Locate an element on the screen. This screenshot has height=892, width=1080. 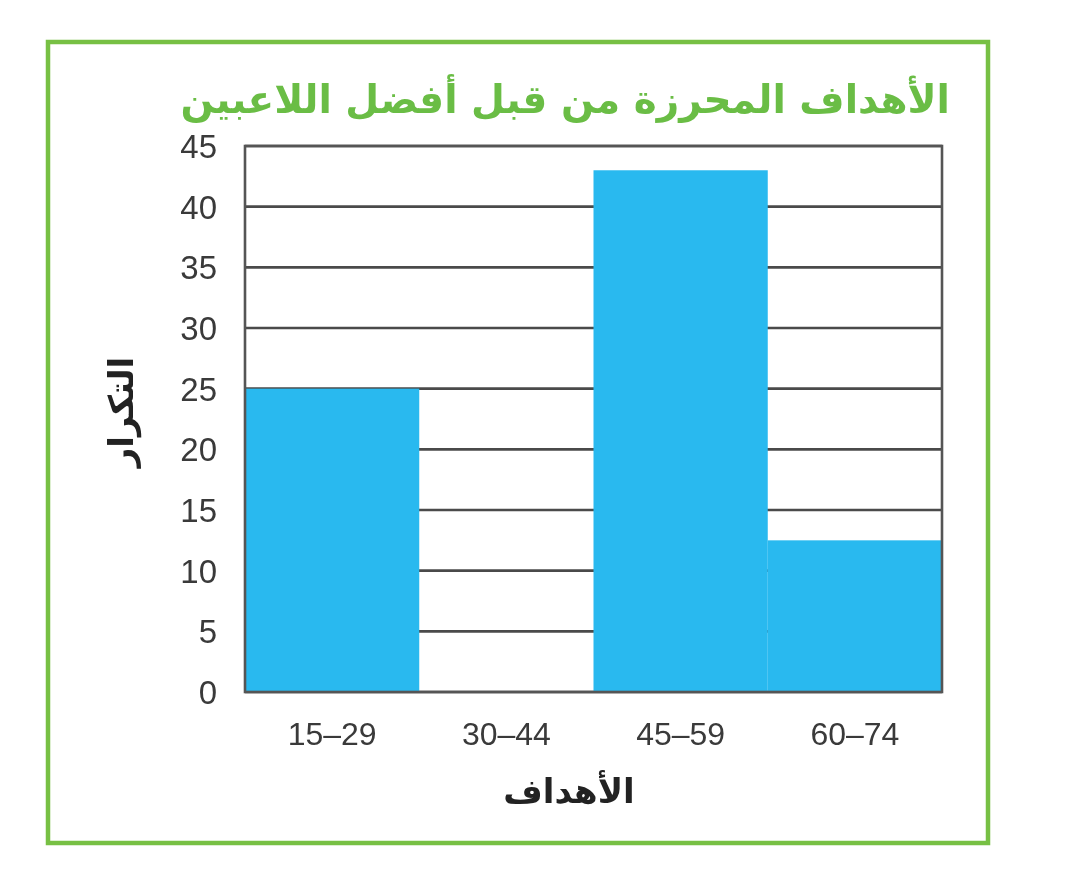
y-tick-label: 20 is located at coordinates (198, 450).